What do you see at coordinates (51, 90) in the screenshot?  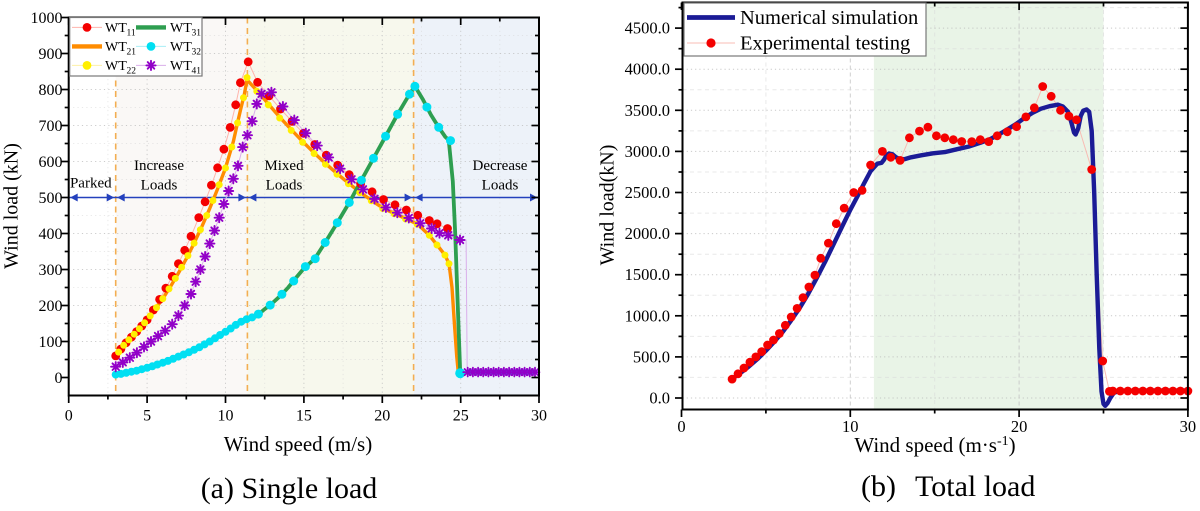 I see `svg-text: 800` at bounding box center [51, 90].